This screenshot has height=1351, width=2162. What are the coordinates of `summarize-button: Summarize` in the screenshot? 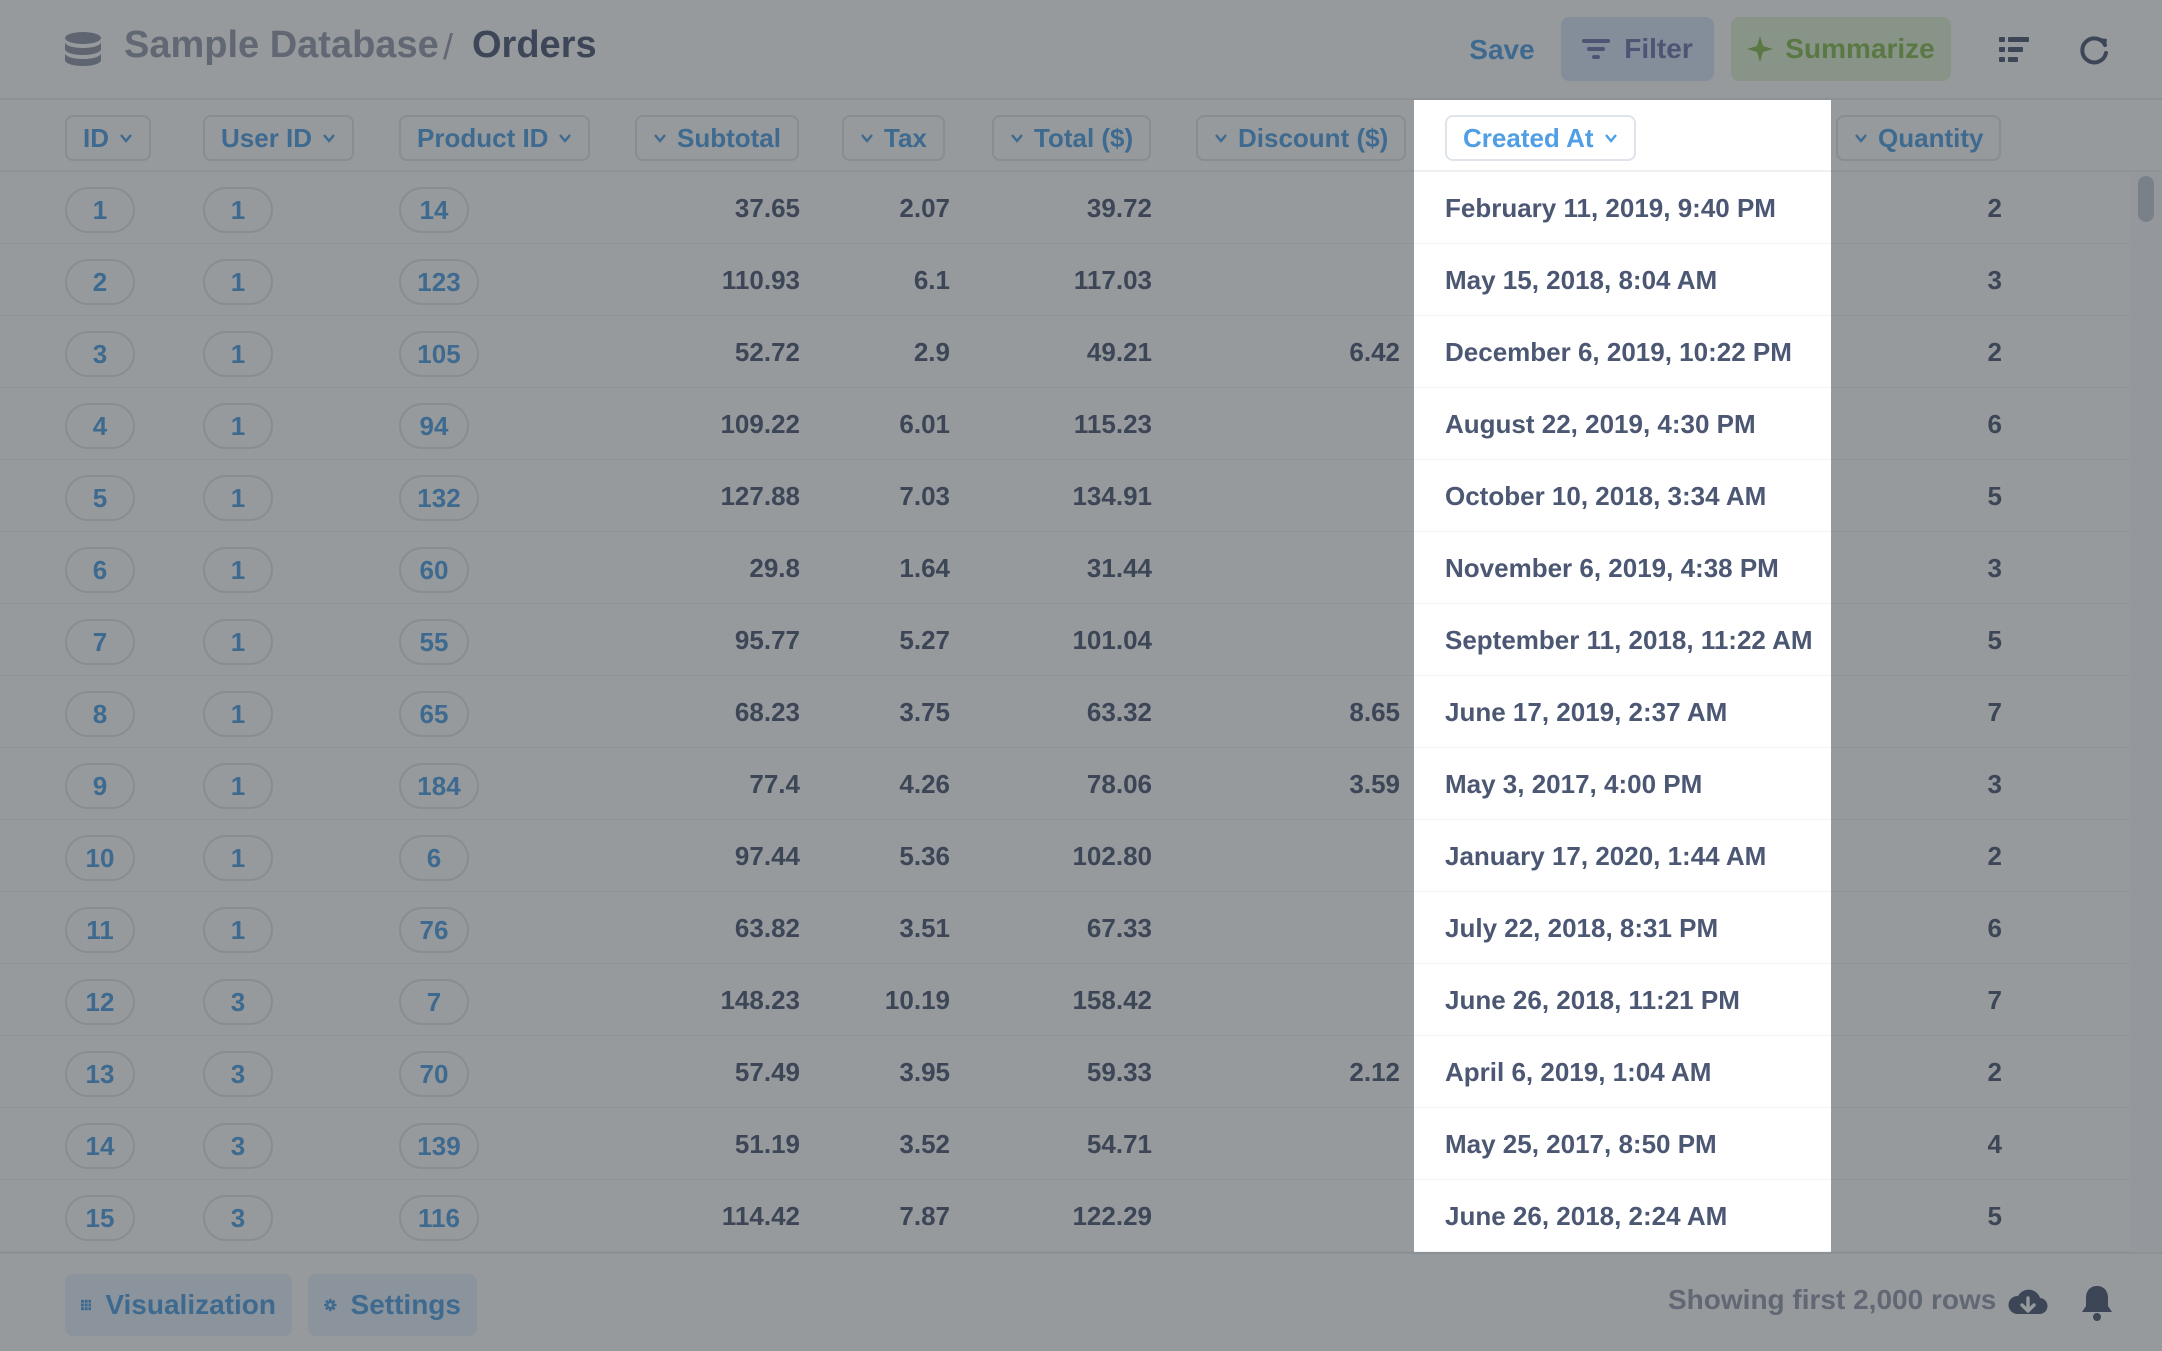 It's located at (1841, 49).